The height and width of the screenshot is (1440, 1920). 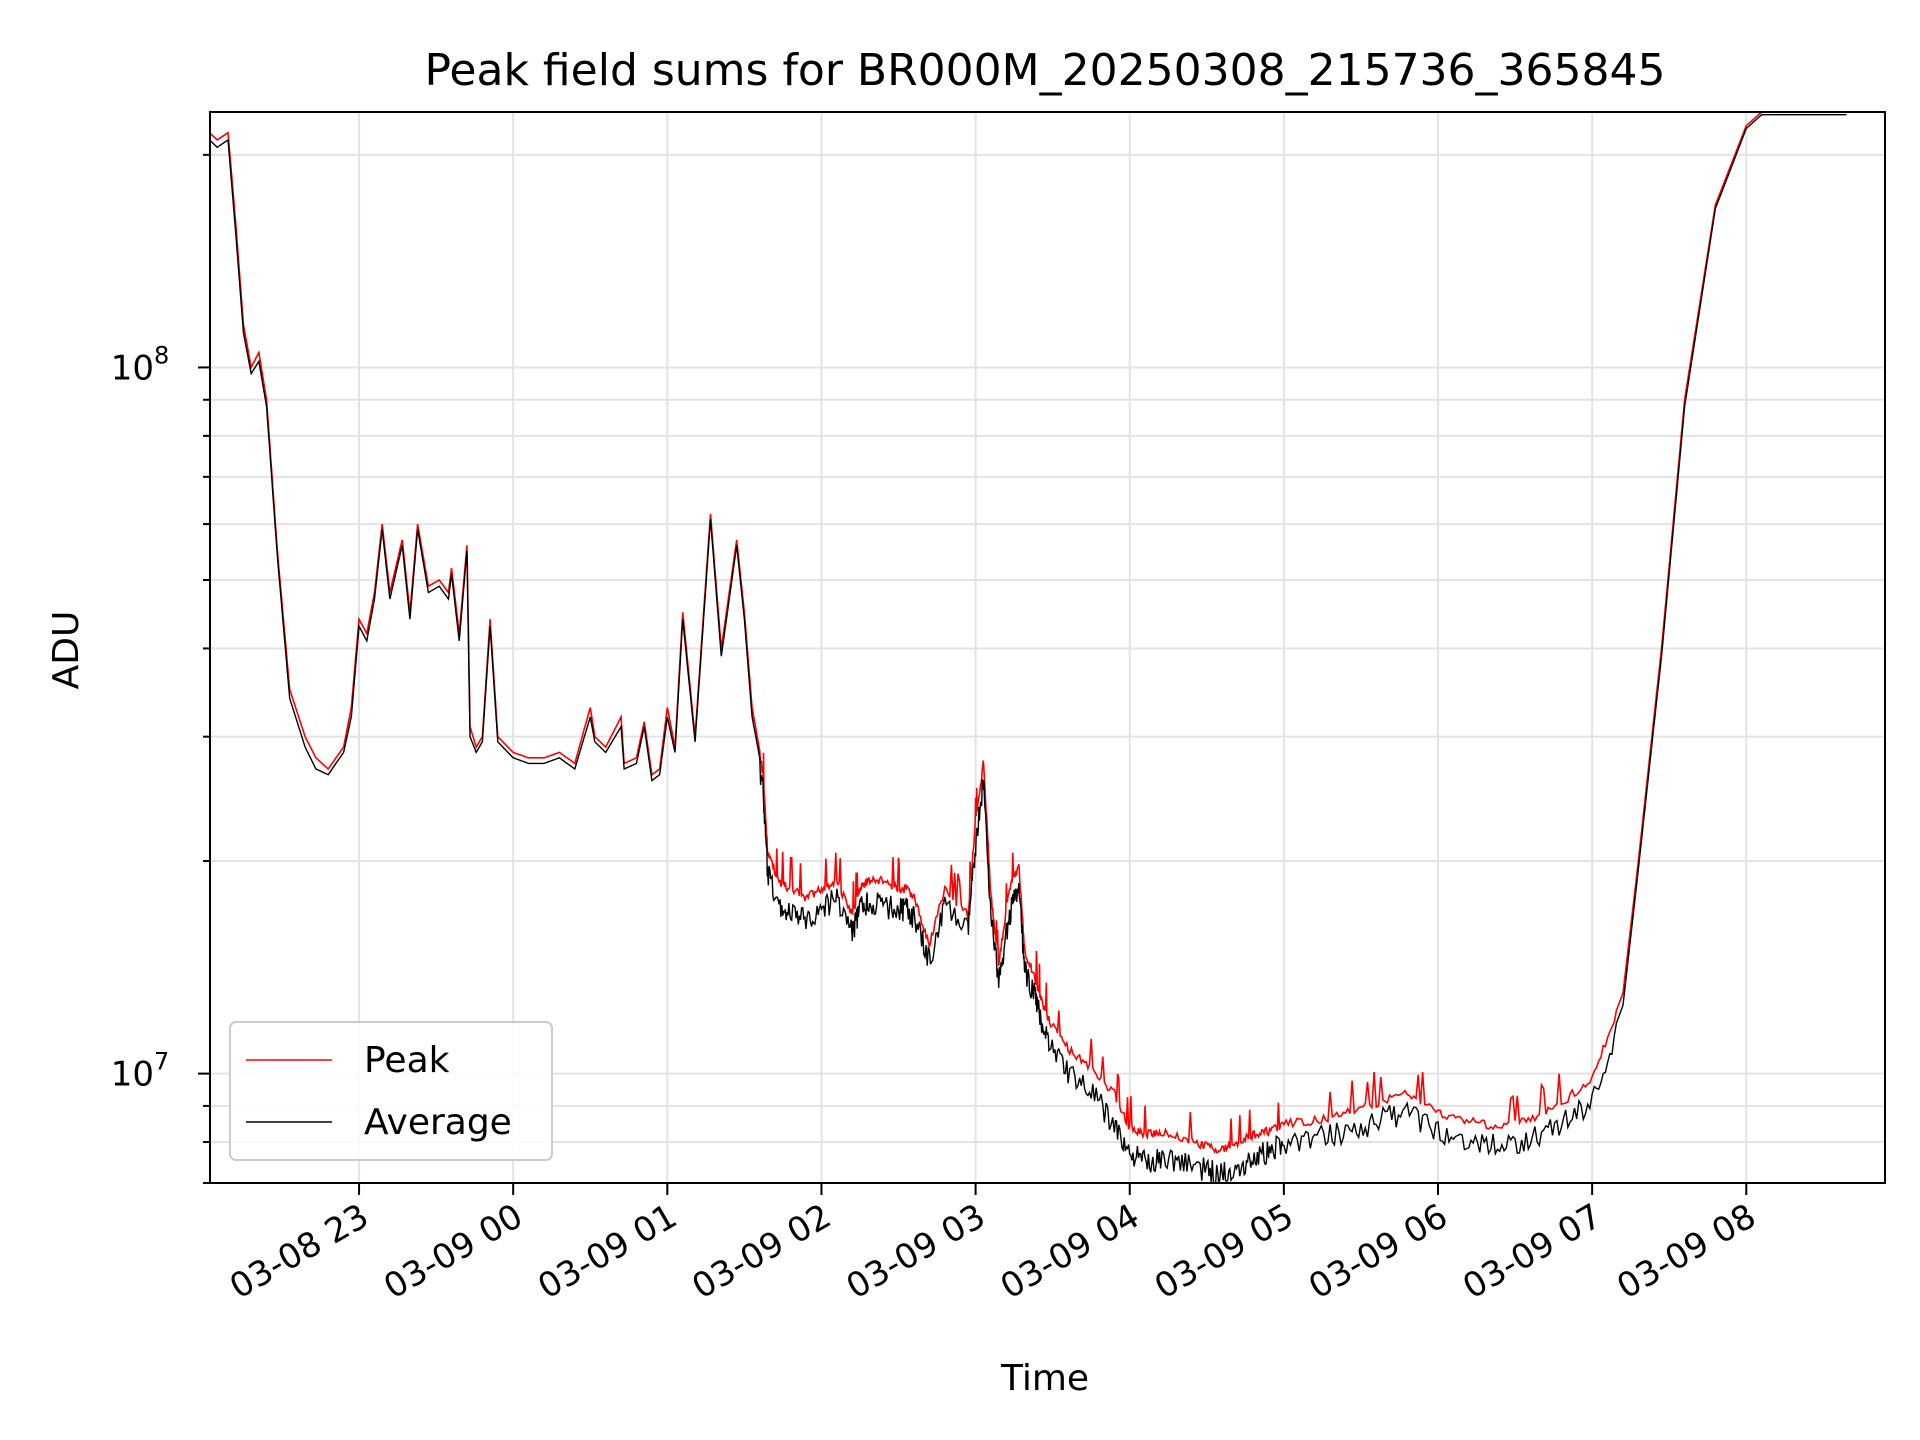 I want to click on x-tick-label: 03-09 05, so click(x=1224, y=1251).